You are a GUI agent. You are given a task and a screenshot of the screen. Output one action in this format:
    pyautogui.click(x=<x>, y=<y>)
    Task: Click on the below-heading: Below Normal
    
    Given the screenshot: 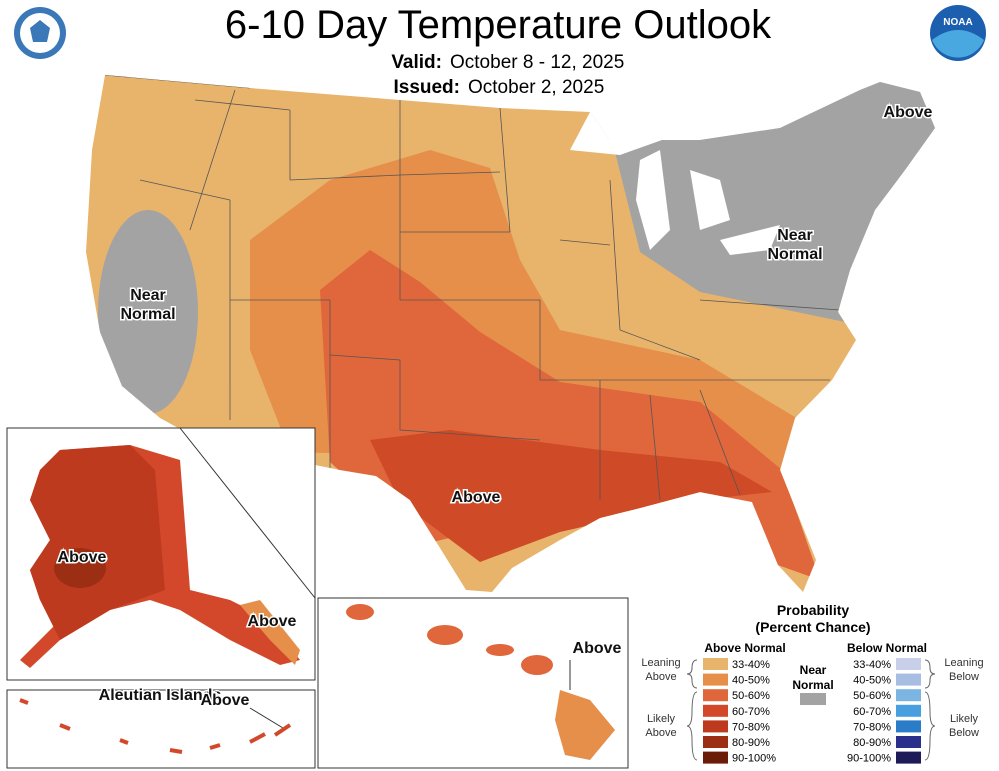 What is the action you would take?
    pyautogui.click(x=887, y=648)
    